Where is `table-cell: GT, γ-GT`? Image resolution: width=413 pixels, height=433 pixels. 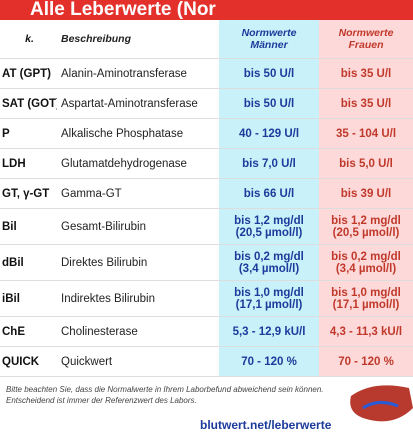
table-cell: GT, γ-GT is located at coordinates (28, 193).